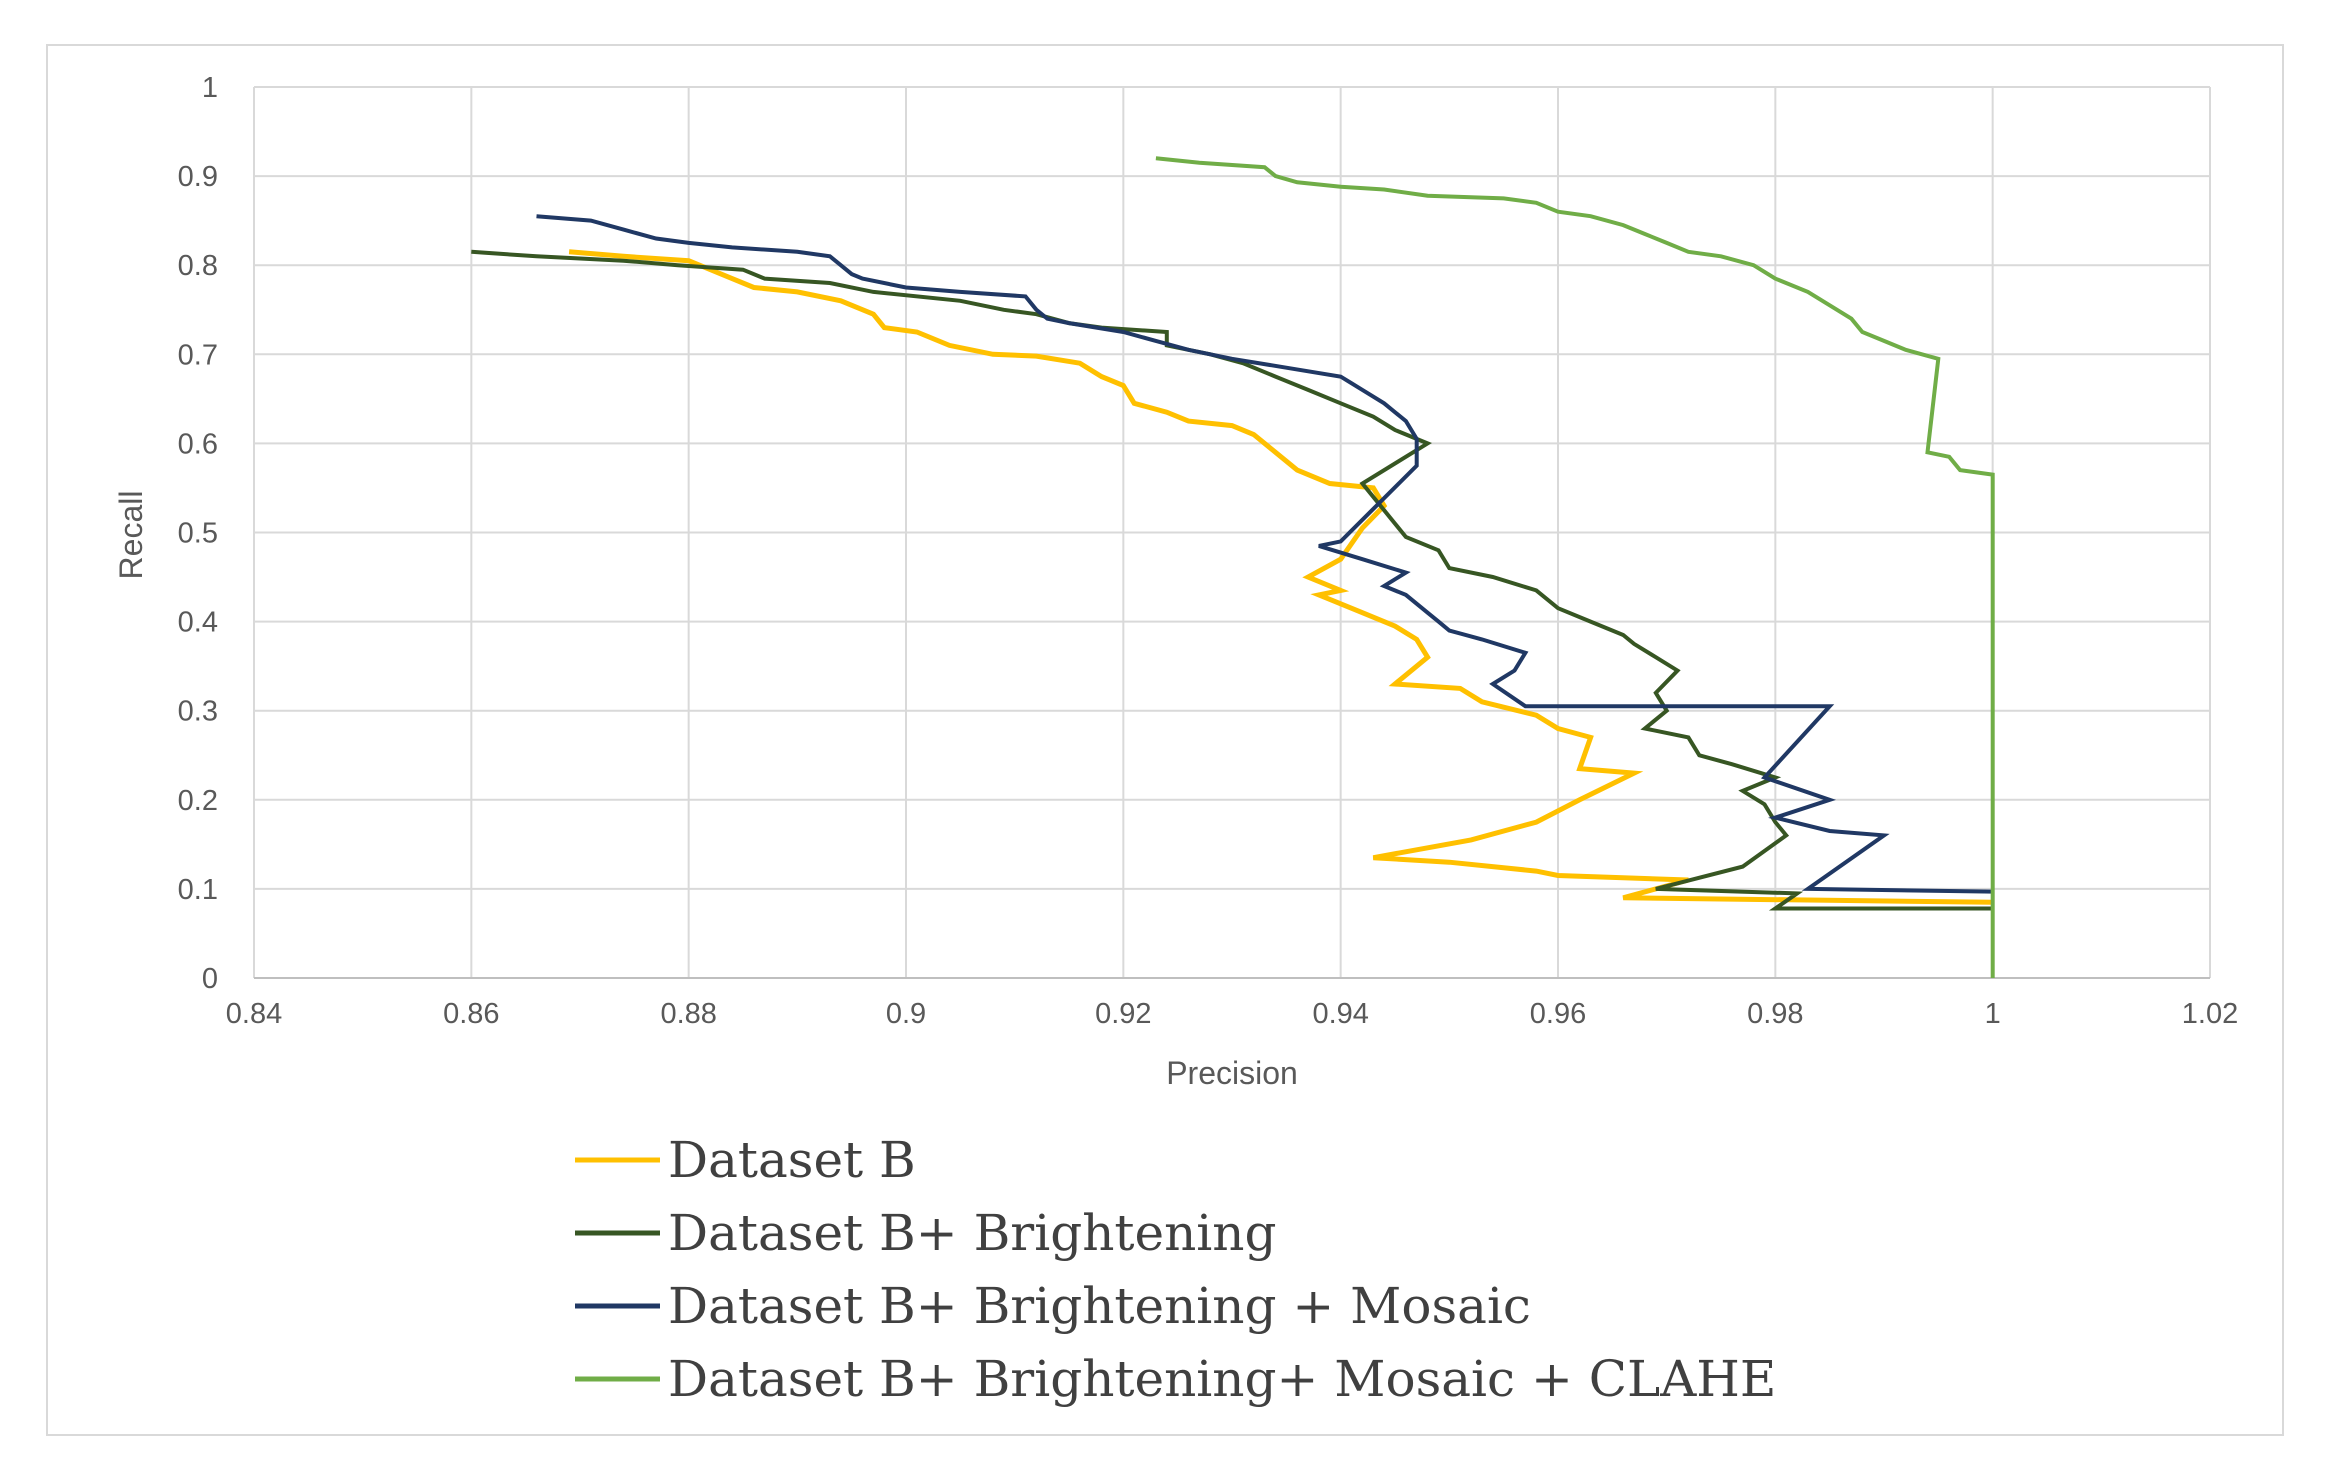 This screenshot has width=2330, height=1473. What do you see at coordinates (1775, 1014) in the screenshot?
I see `x-tick-label: 0.98` at bounding box center [1775, 1014].